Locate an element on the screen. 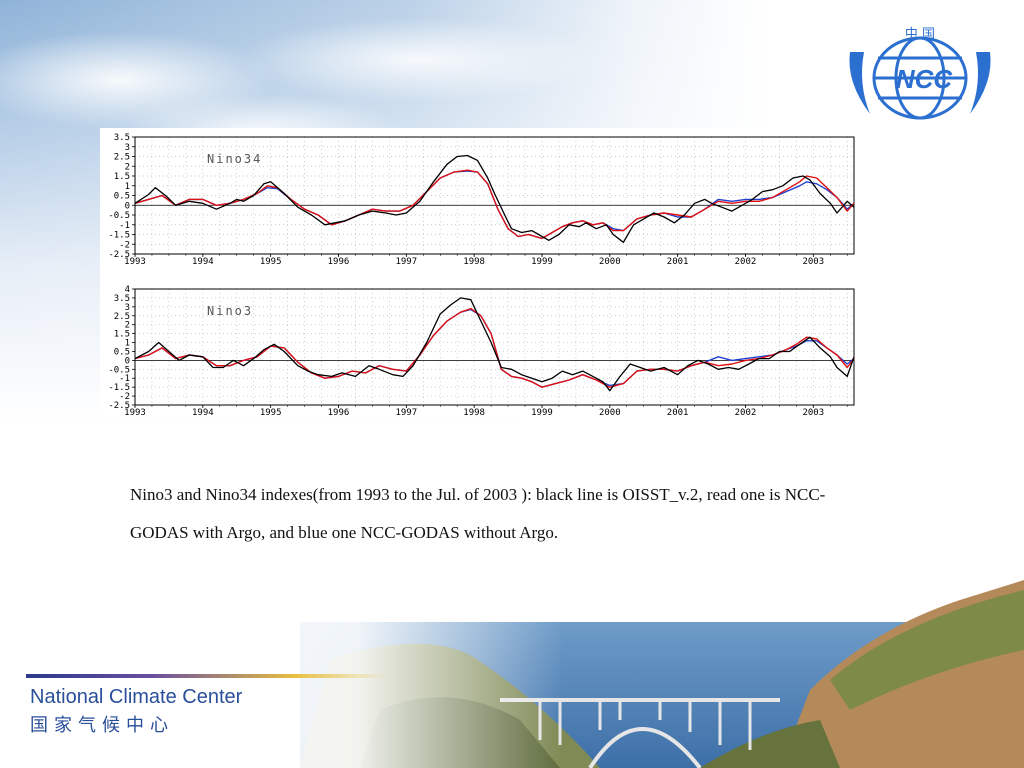 The image size is (1024, 768). ncc-logo: 中 国 NCC is located at coordinates (920, 73).